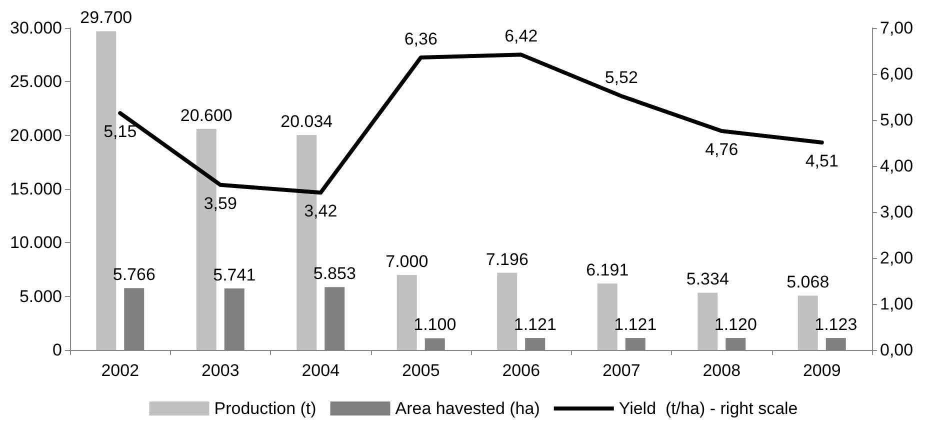 The image size is (947, 424). What do you see at coordinates (836, 324) in the screenshot?
I see `data-label: 1.123` at bounding box center [836, 324].